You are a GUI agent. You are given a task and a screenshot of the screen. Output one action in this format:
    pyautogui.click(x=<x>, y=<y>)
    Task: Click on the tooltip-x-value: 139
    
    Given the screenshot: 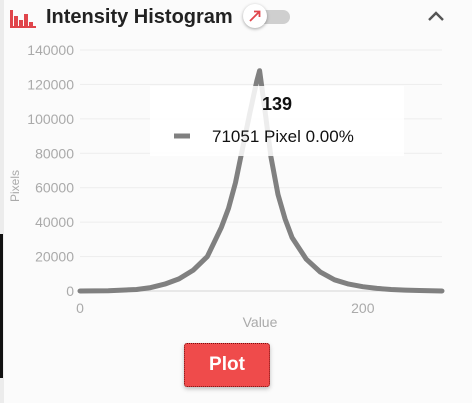 What is the action you would take?
    pyautogui.click(x=277, y=104)
    